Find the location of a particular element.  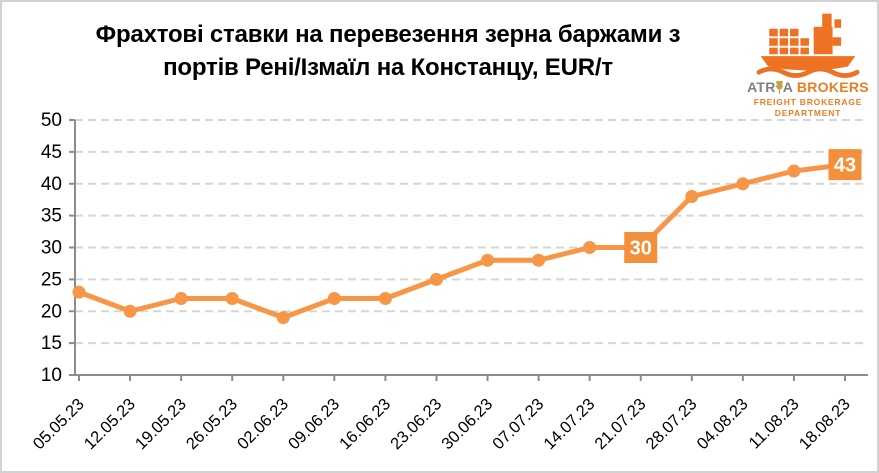

x-tick-label: 18.08.23 is located at coordinates (825, 424).